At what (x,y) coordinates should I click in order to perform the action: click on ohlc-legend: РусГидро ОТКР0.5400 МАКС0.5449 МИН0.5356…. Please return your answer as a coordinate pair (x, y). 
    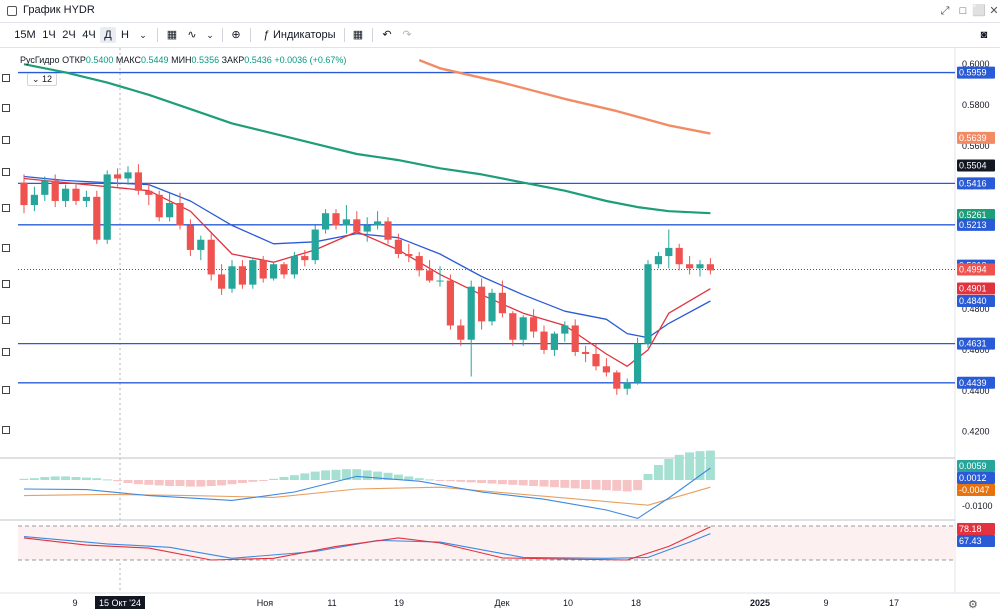
    Looking at the image, I should click on (183, 60).